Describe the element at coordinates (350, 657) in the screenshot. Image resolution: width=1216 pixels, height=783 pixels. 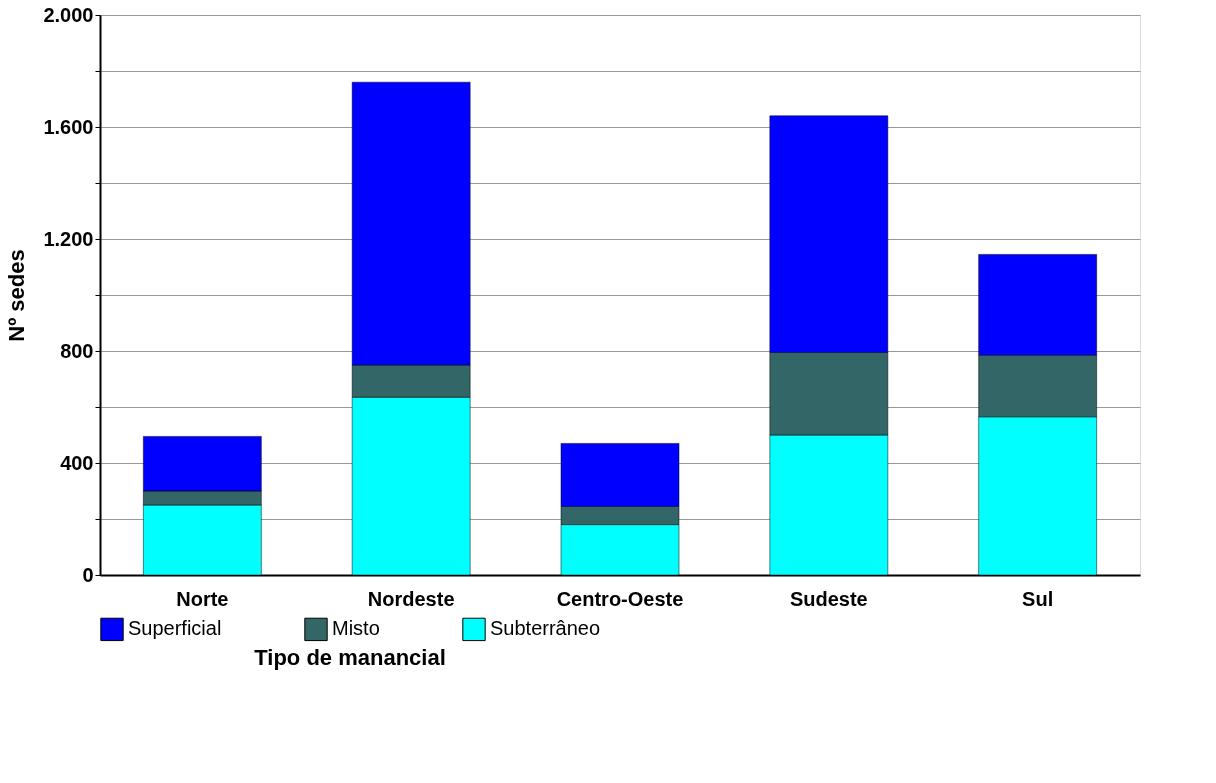
I see `legend-title: Tipo de manancial` at that location.